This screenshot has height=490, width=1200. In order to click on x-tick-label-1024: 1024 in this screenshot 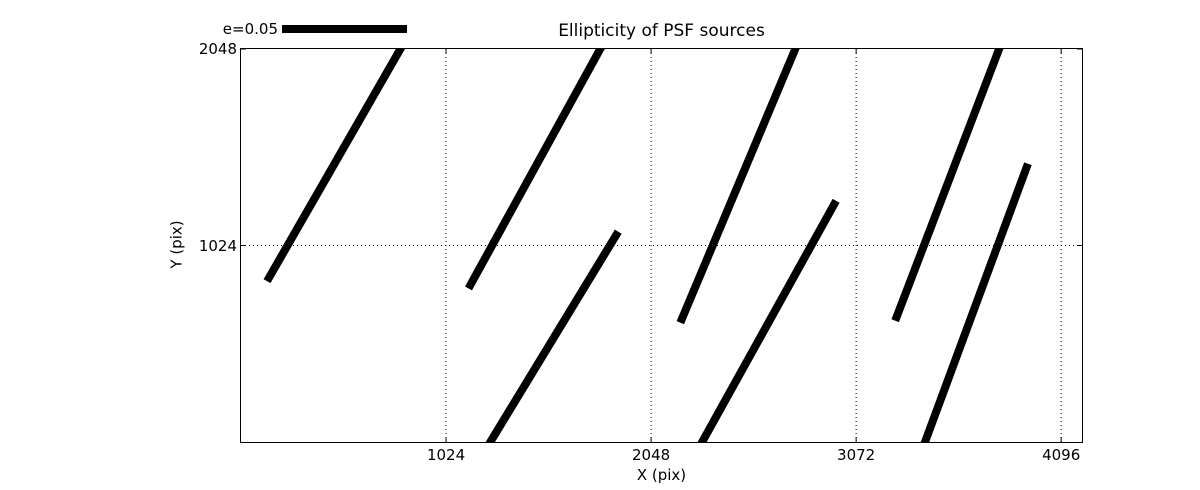, I will do `click(446, 455)`.